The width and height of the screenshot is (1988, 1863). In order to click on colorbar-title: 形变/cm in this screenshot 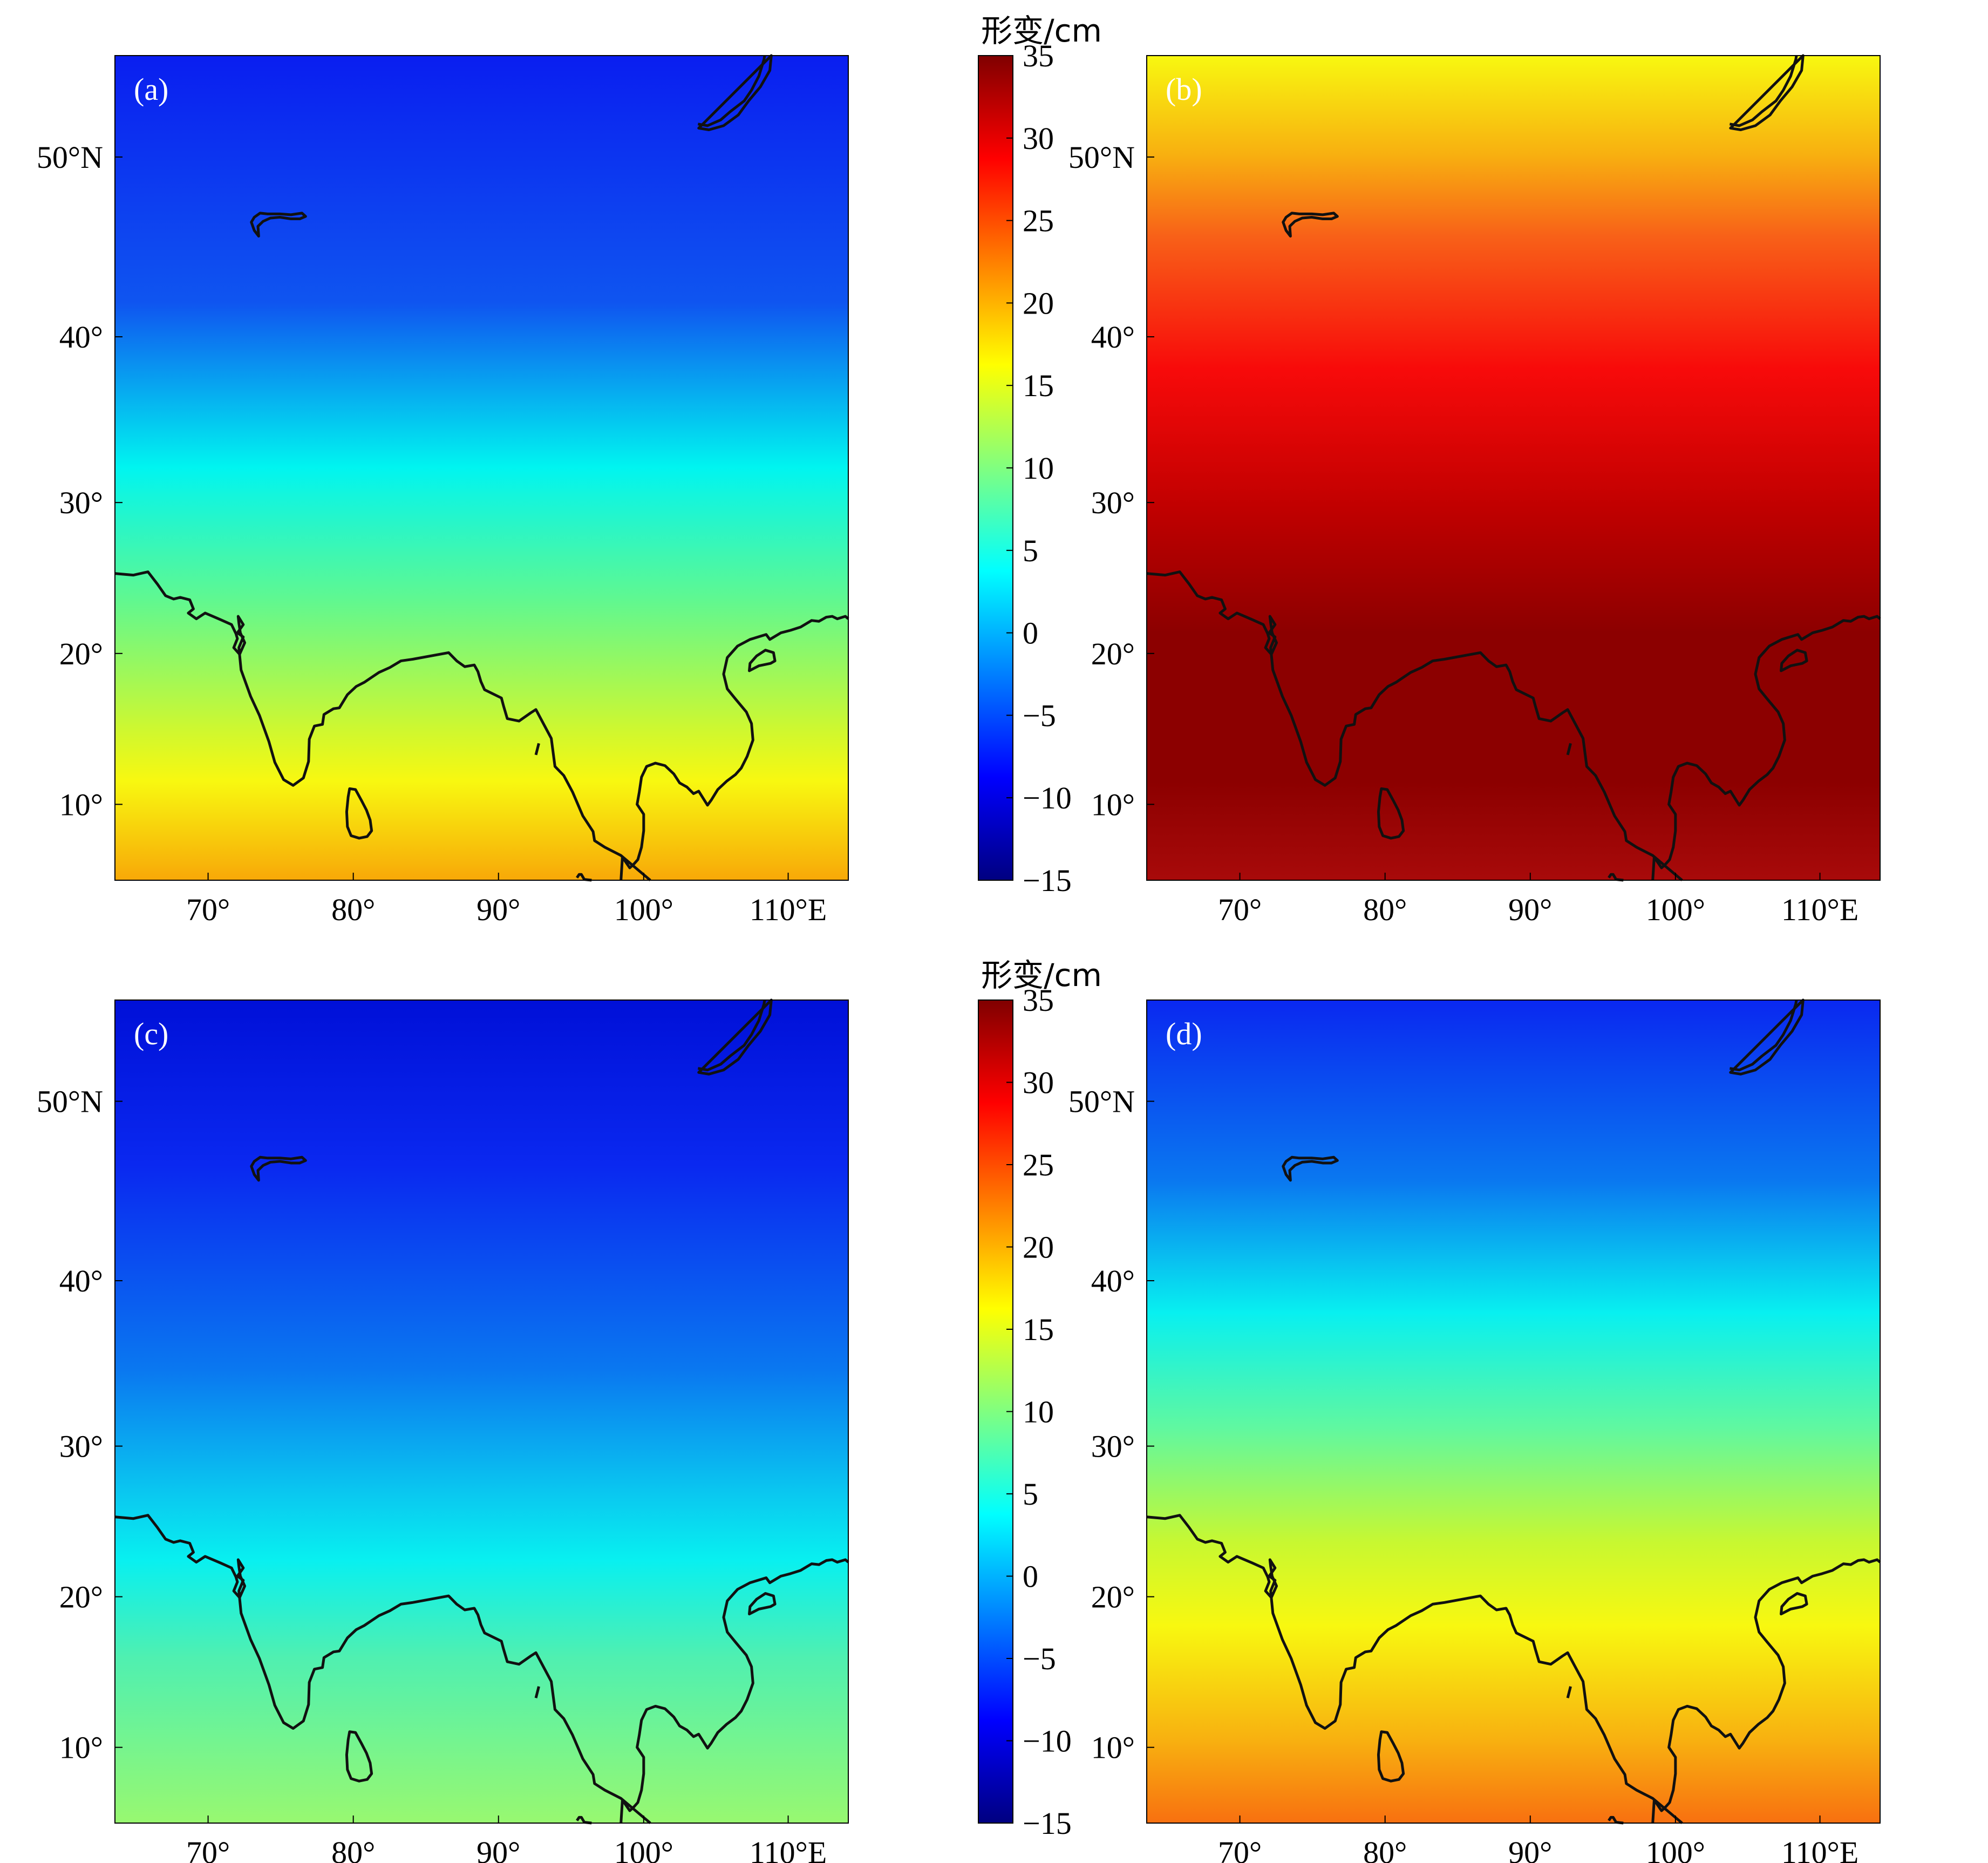, I will do `click(1041, 30)`.